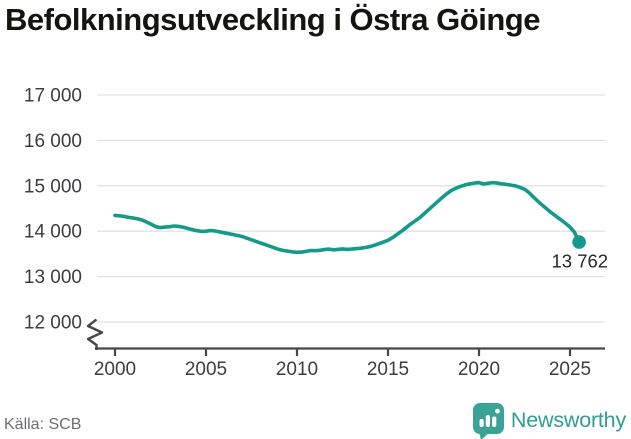 This screenshot has width=631, height=439. I want to click on newsworthy-logo: Newsworthy, so click(549, 421).